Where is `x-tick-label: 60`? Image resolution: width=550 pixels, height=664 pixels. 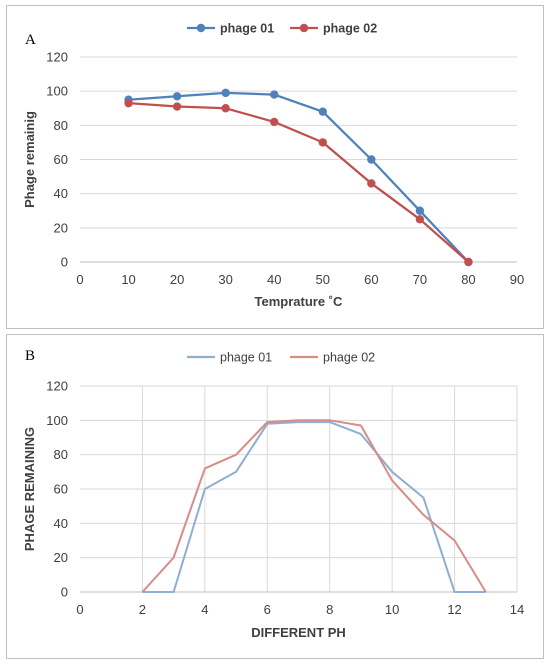
x-tick-label: 60 is located at coordinates (371, 279).